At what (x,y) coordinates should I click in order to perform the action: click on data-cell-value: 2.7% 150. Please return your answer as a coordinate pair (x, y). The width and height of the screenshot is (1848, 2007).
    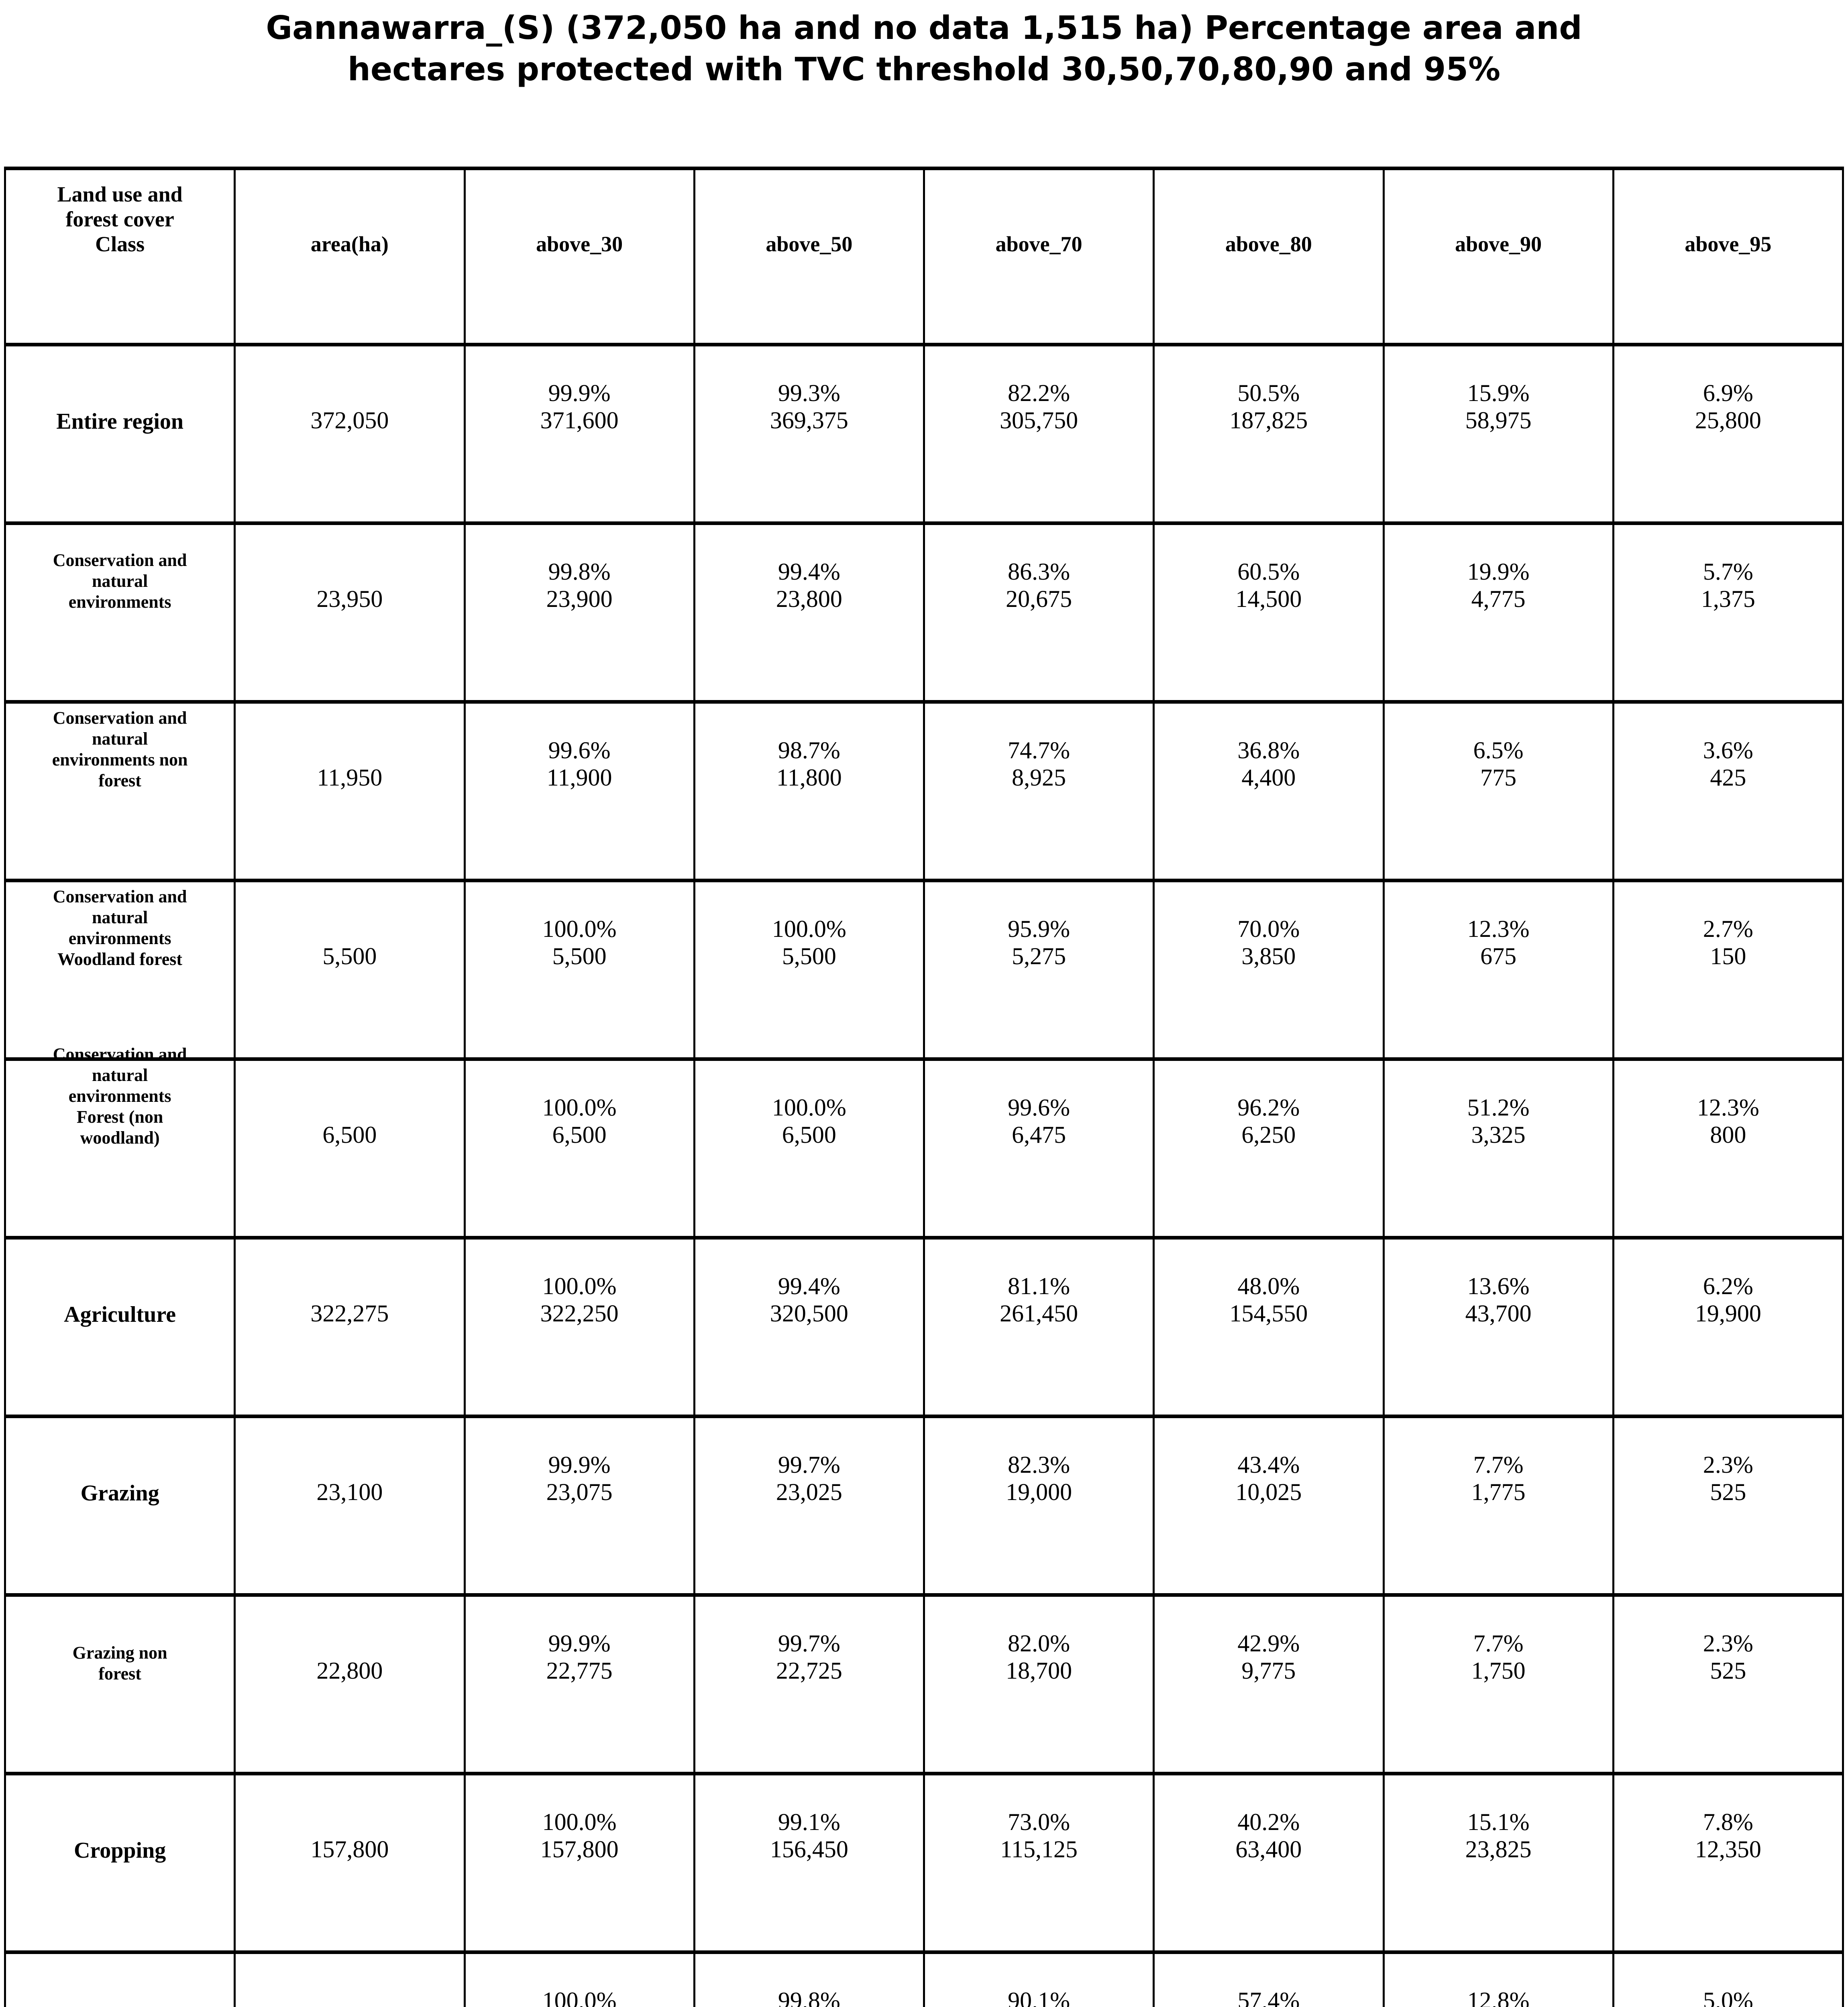
    Looking at the image, I should click on (1728, 942).